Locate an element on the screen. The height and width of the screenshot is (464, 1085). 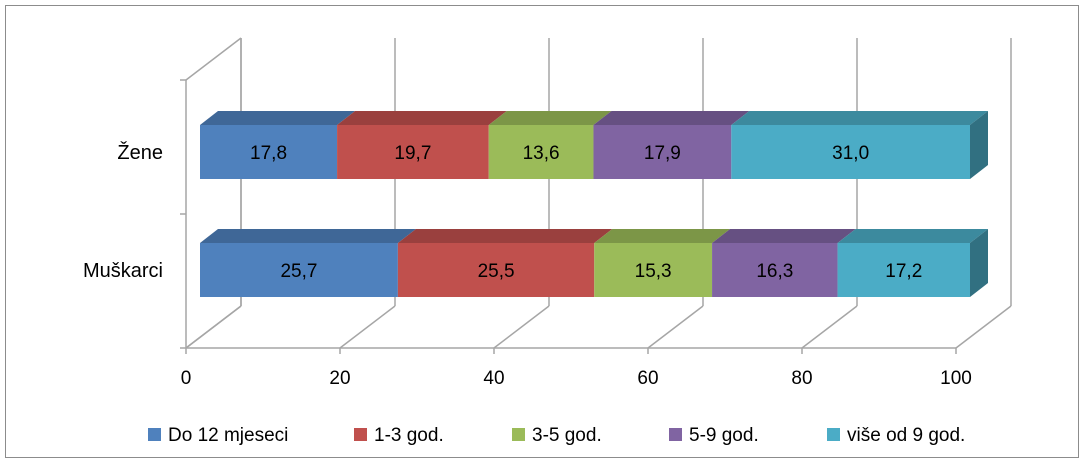
data-label: 31,0 is located at coordinates (850, 153).